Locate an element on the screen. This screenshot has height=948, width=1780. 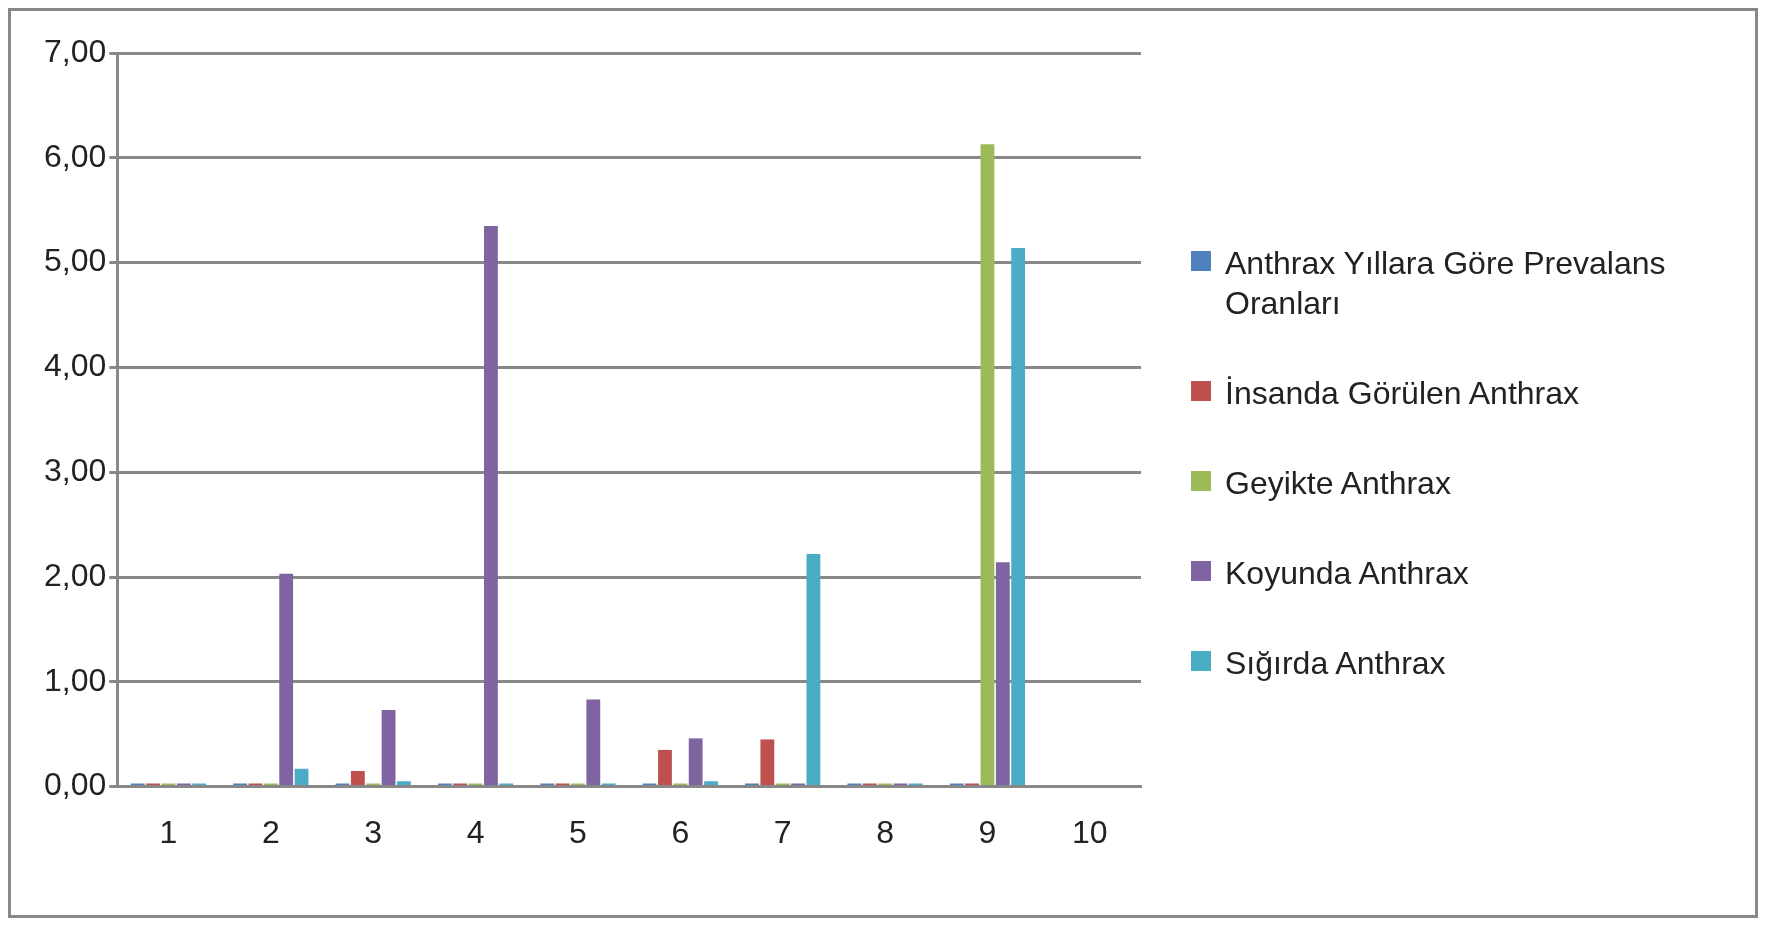
x-tick-label: 7 is located at coordinates (782, 831).